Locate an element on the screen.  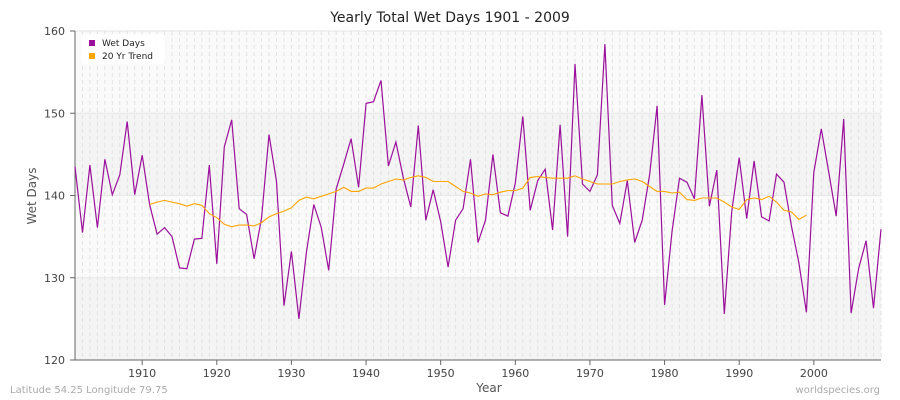
trend-line is located at coordinates (478, 201).